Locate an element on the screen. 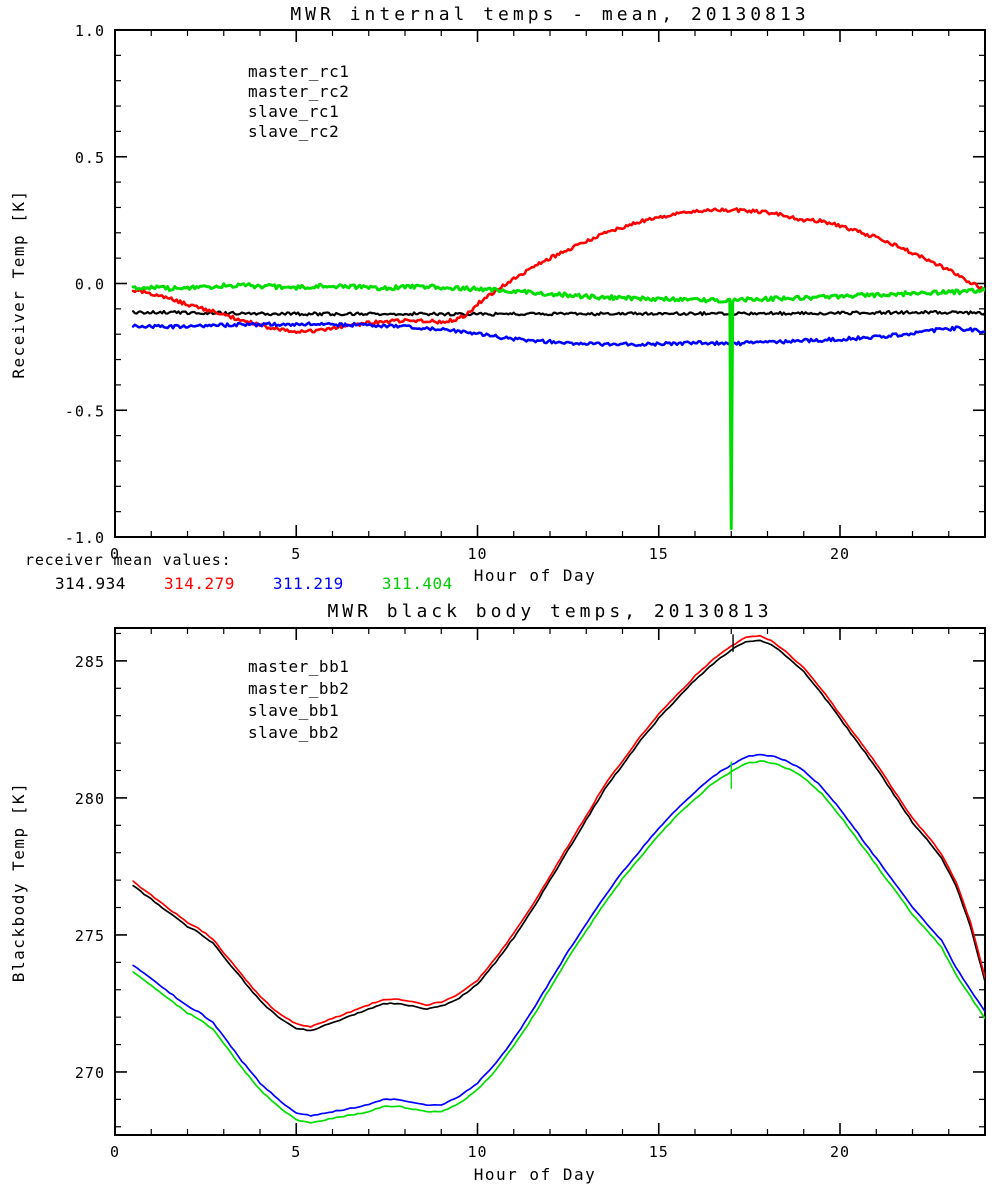  chart2-xaxis-label: Hour of Day is located at coordinates (535, 1174).